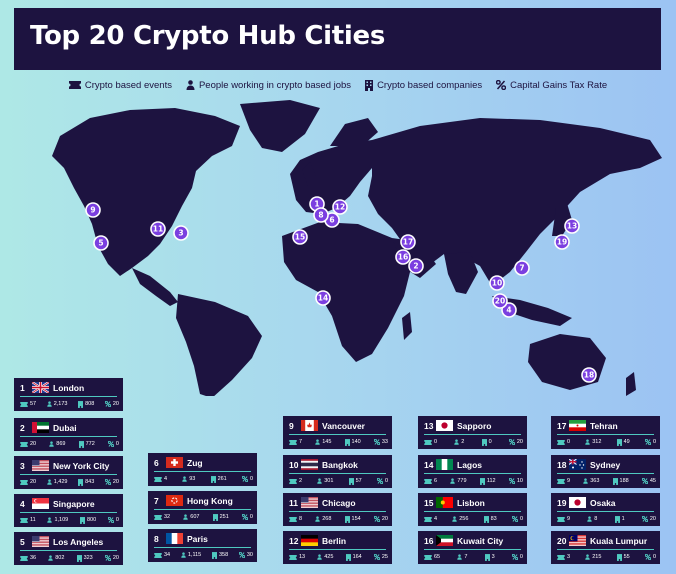 Image resolution: width=676 pixels, height=574 pixels. I want to click on map-pin-bangkok: 10, so click(497, 283).